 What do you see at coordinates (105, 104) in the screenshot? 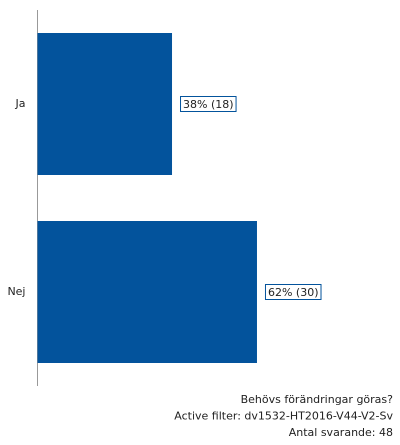
I see `bar` at bounding box center [105, 104].